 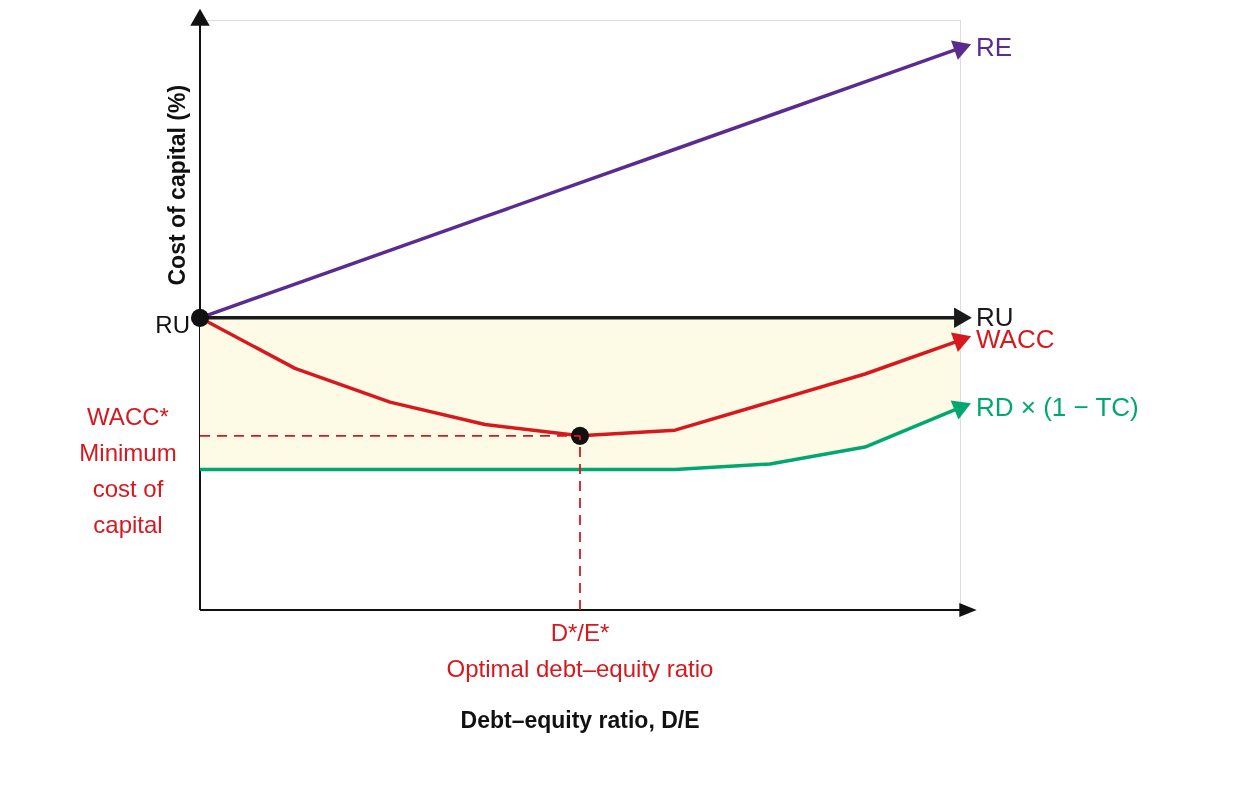 What do you see at coordinates (172, 324) in the screenshot?
I see `text: RU` at bounding box center [172, 324].